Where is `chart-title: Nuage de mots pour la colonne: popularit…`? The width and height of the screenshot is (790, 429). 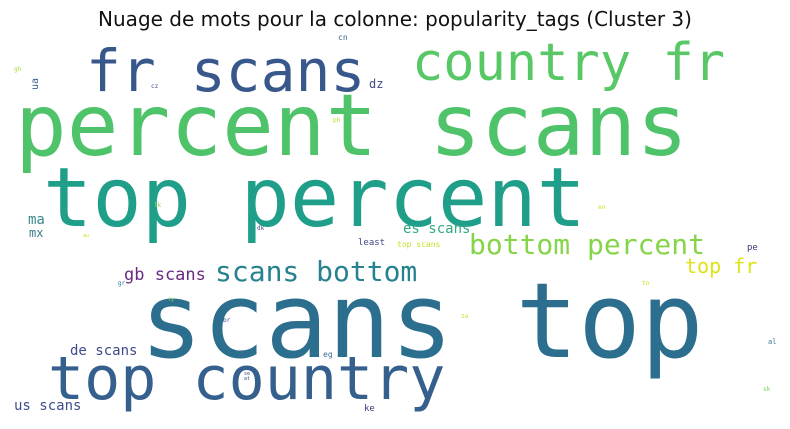
chart-title: Nuage de mots pour la colonne: popularit… is located at coordinates (395, 19).